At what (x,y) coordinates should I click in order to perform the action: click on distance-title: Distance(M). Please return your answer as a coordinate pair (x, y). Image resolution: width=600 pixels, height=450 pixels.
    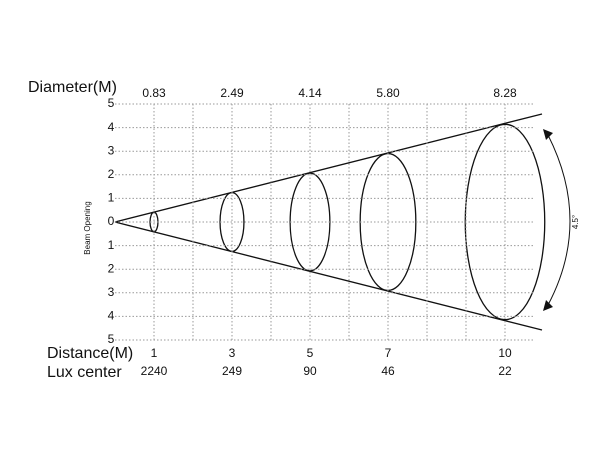
    Looking at the image, I should click on (90, 353).